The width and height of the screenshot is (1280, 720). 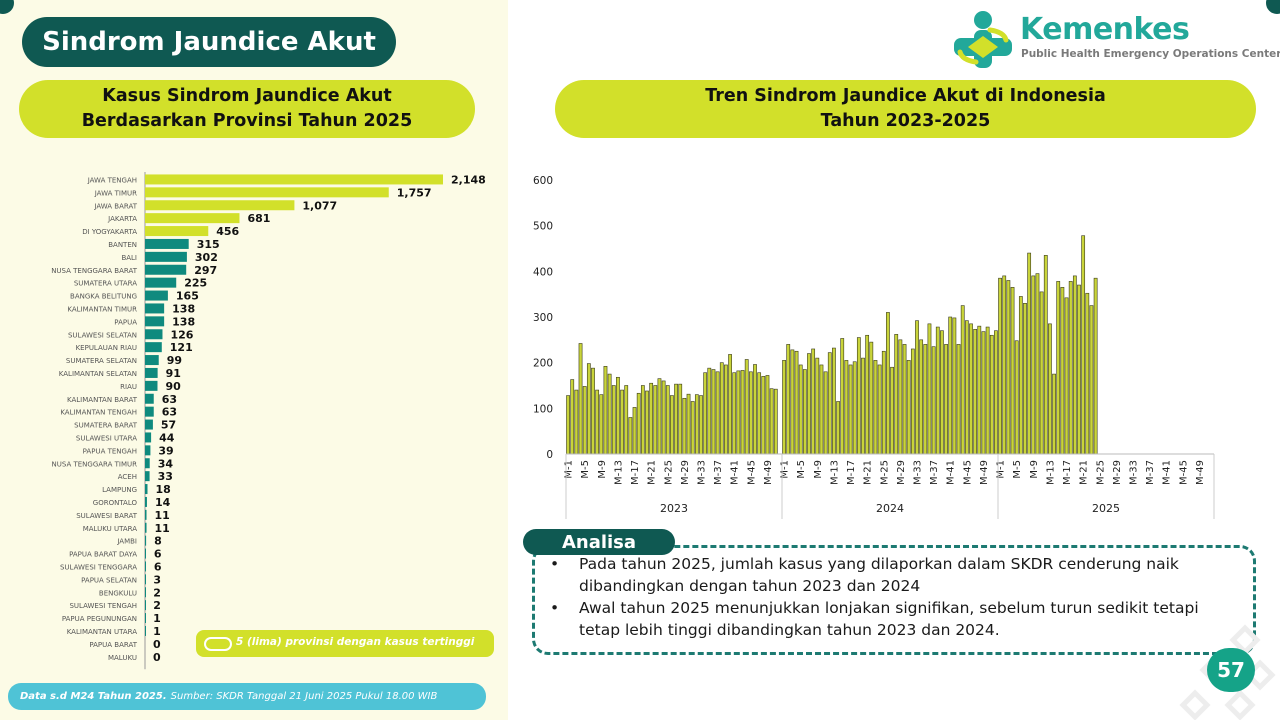 What do you see at coordinates (543, 318) in the screenshot?
I see `trend-y-tick: 300` at bounding box center [543, 318].